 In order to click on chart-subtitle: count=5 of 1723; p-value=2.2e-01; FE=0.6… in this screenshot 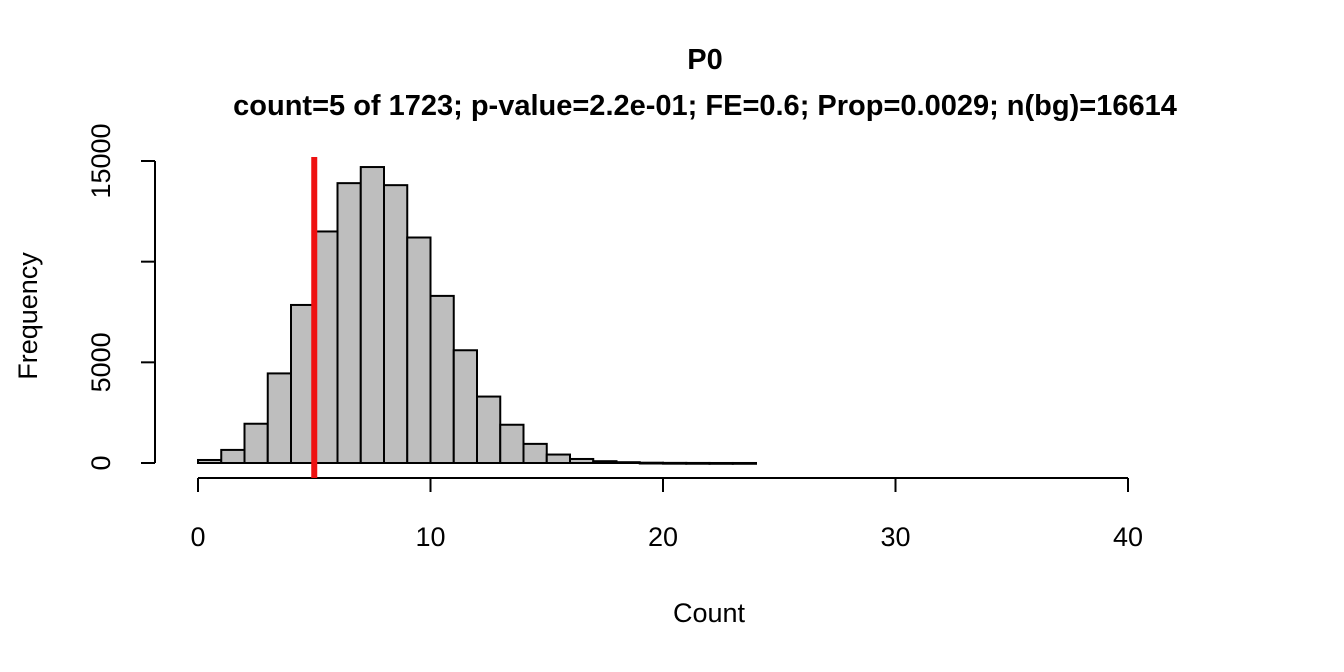, I will do `click(705, 106)`.